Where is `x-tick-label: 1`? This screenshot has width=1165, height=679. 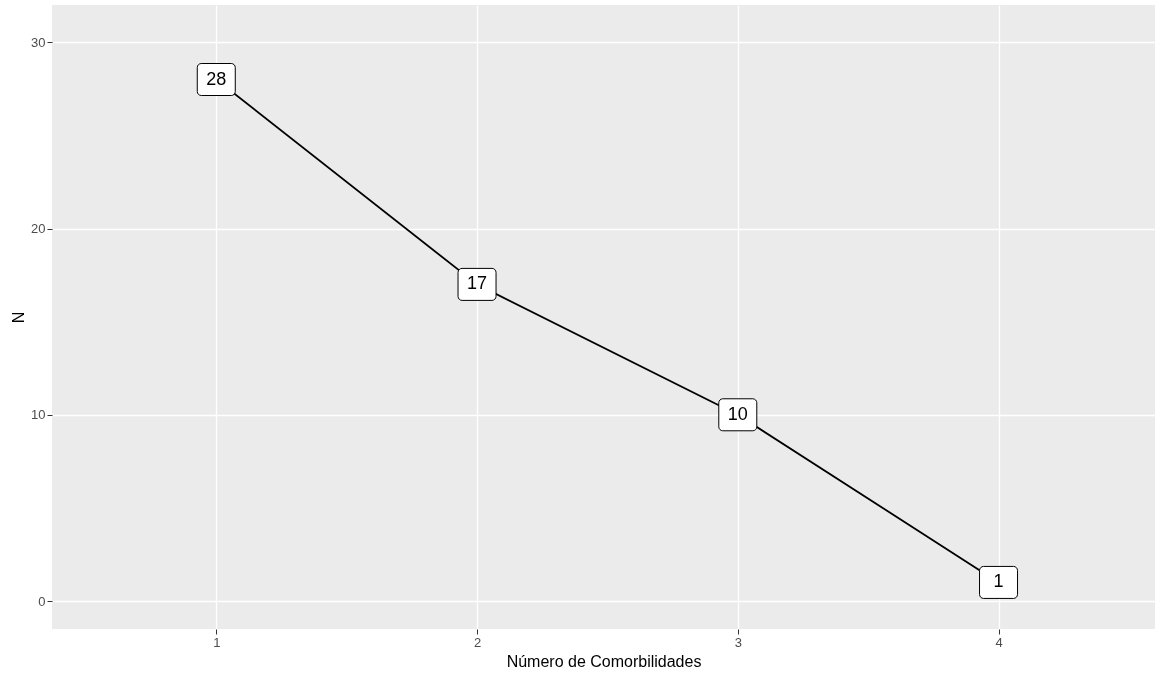
x-tick-label: 1 is located at coordinates (217, 642).